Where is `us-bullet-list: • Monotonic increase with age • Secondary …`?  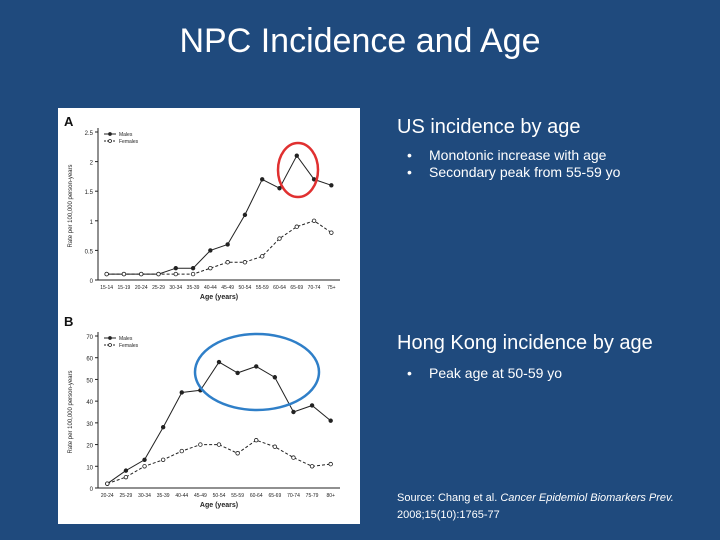 us-bullet-list: • Monotonic increase with age • Secondary … is located at coordinates (552, 164).